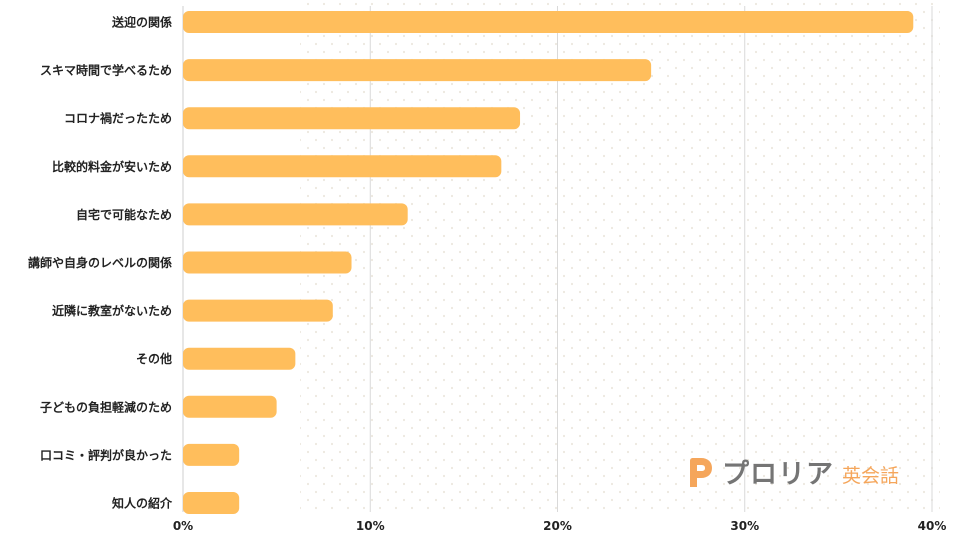  I want to click on tick-labels: 0% 10% 20% 30% 40%, so click(560, 526).